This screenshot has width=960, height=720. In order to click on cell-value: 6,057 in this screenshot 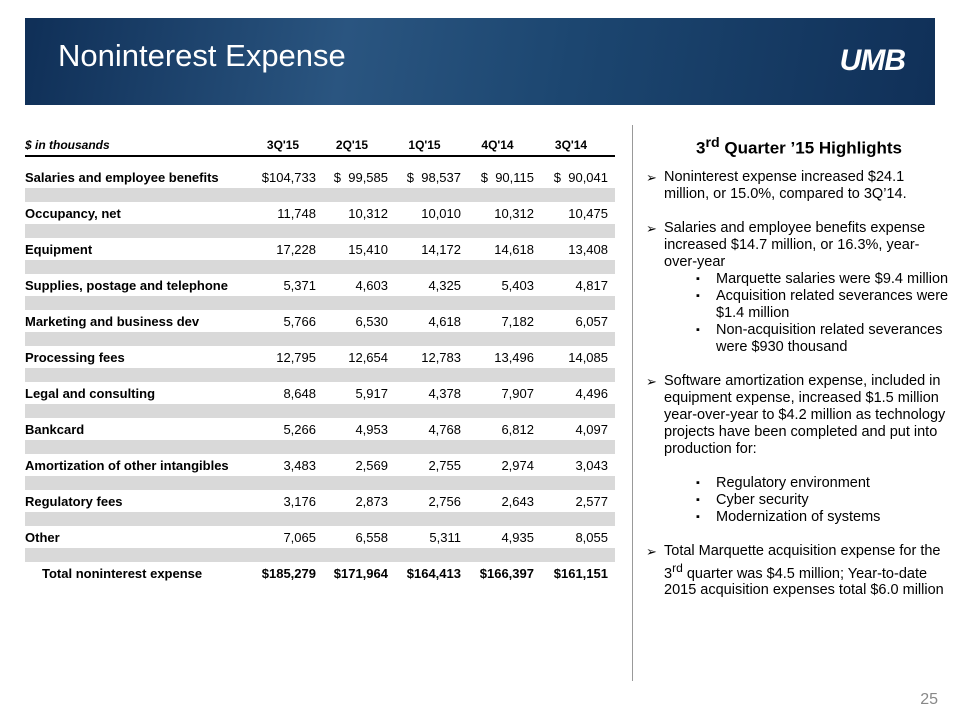, I will do `click(591, 321)`.